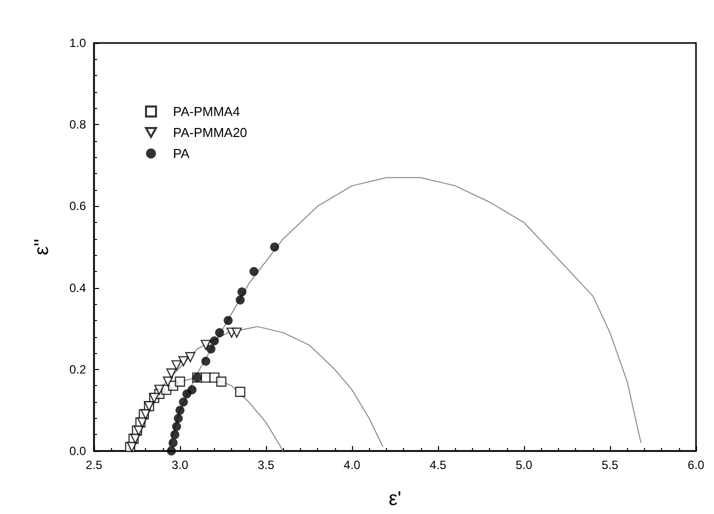 This screenshot has height=514, width=714. Describe the element at coordinates (206, 111) in the screenshot. I see `legend-label: PA-PMMA4` at that location.